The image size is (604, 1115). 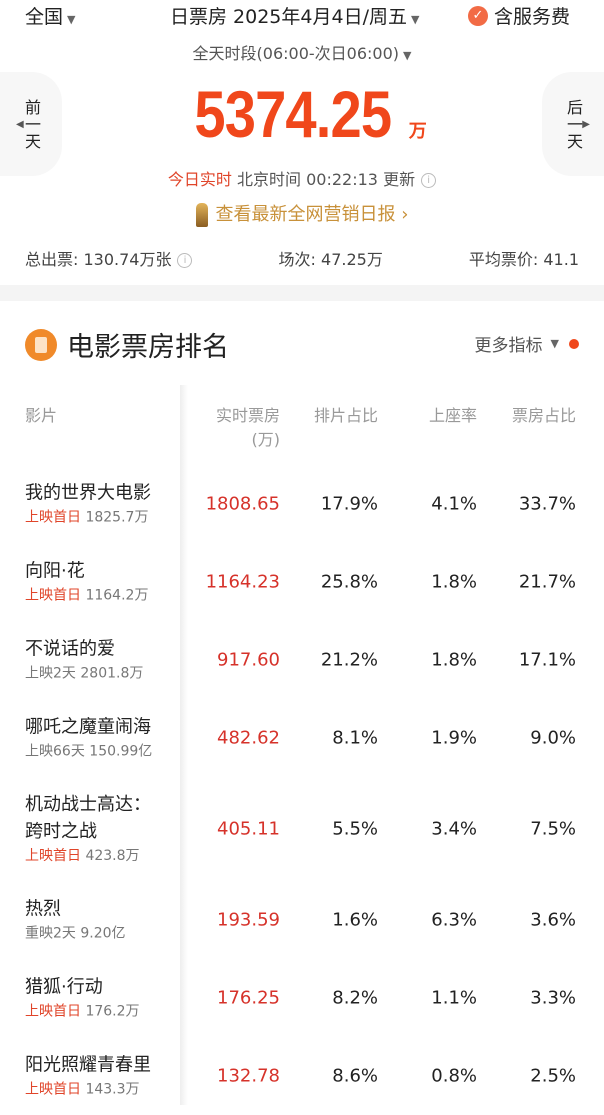 What do you see at coordinates (349, 660) in the screenshot?
I see `schedule-share: 21.2%` at bounding box center [349, 660].